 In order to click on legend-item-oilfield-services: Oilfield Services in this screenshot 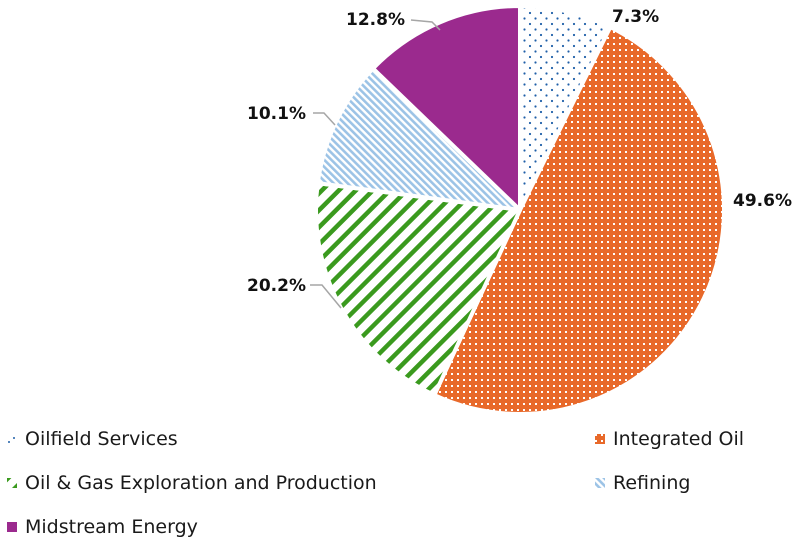, I will do `click(92, 439)`.